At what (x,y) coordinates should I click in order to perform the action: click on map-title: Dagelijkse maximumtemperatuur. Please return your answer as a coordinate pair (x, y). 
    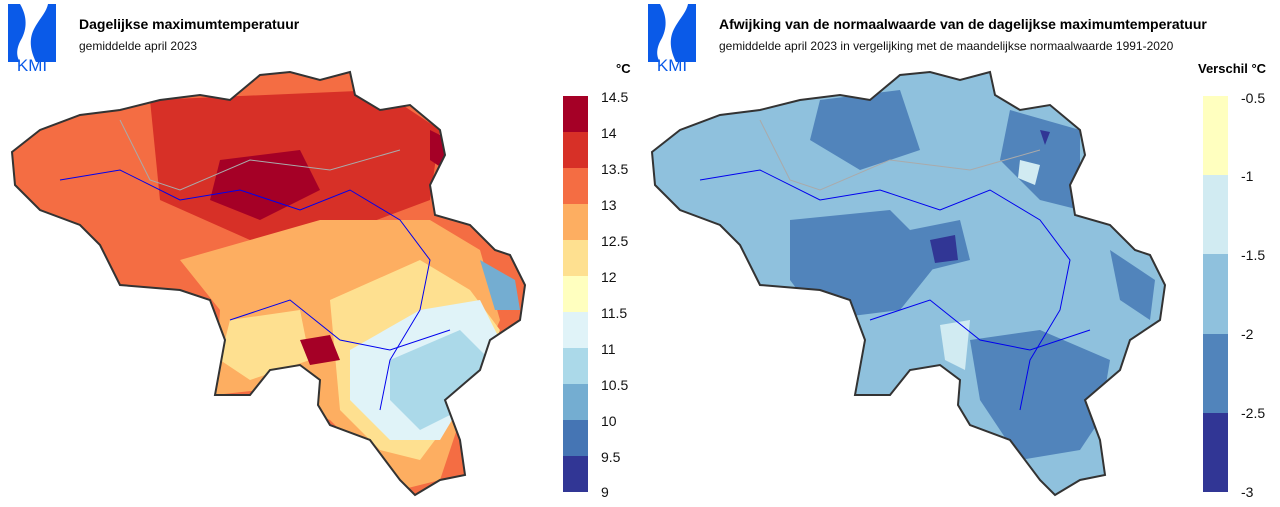
    Looking at the image, I should click on (189, 24).